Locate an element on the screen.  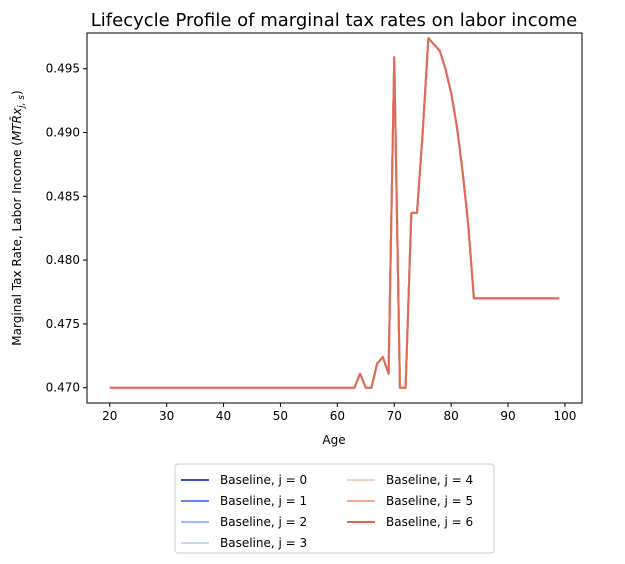
y-tick-label: 0.490 is located at coordinates (63, 133).